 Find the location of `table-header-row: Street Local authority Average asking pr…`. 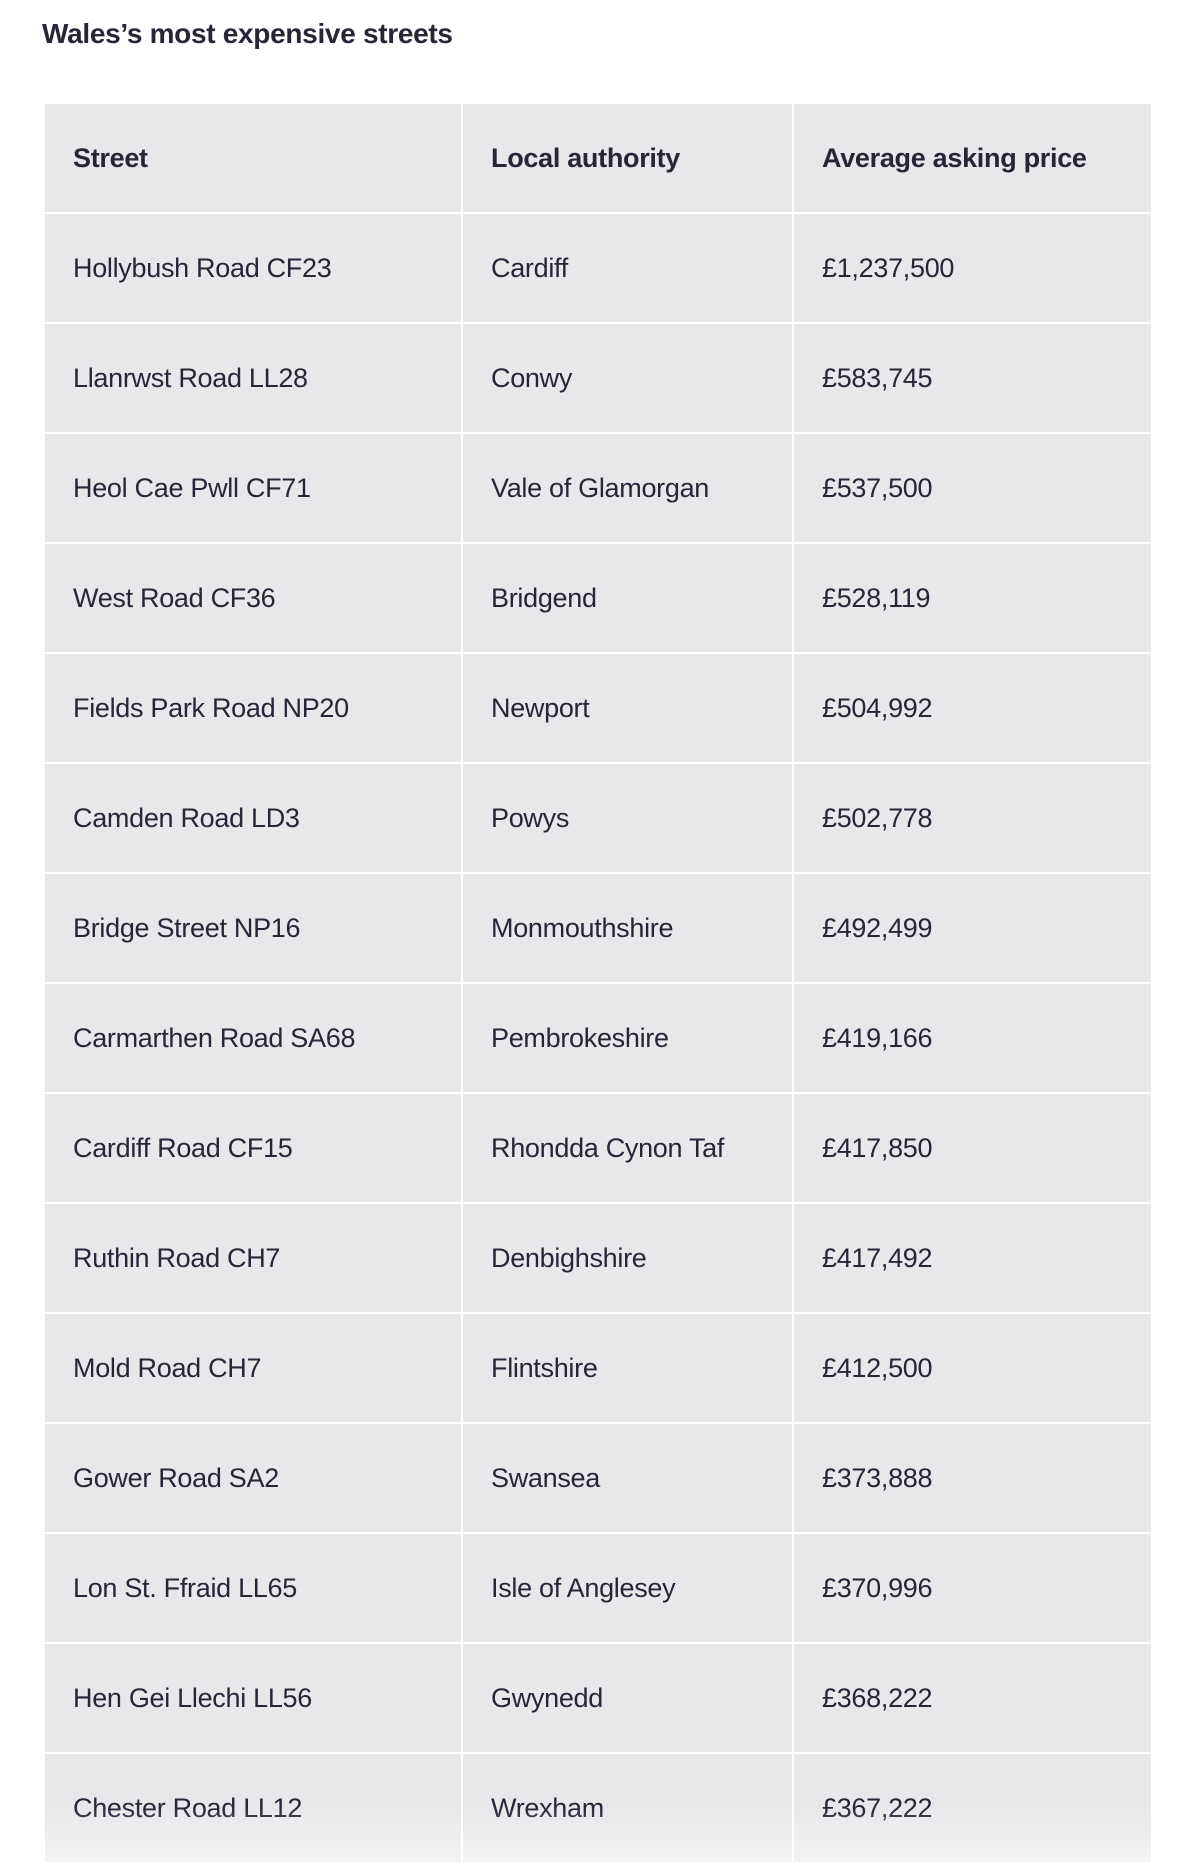

table-header-row: Street Local authority Average asking pr… is located at coordinates (598, 158).